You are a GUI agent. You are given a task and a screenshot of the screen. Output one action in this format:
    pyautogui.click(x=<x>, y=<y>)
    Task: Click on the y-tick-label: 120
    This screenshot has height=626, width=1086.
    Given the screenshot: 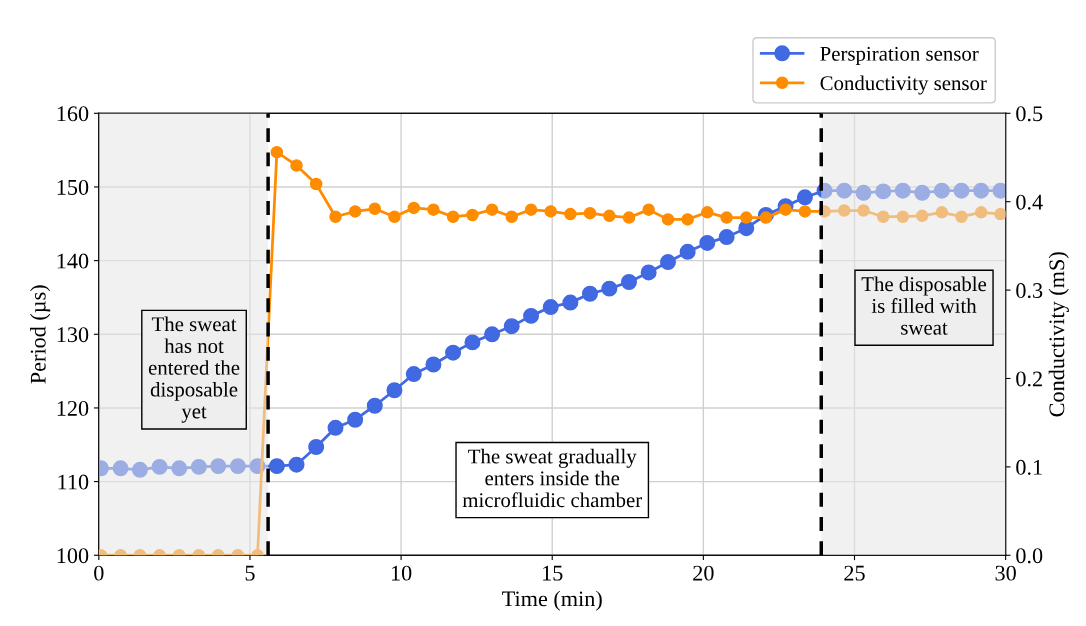 What is the action you would take?
    pyautogui.click(x=73, y=408)
    